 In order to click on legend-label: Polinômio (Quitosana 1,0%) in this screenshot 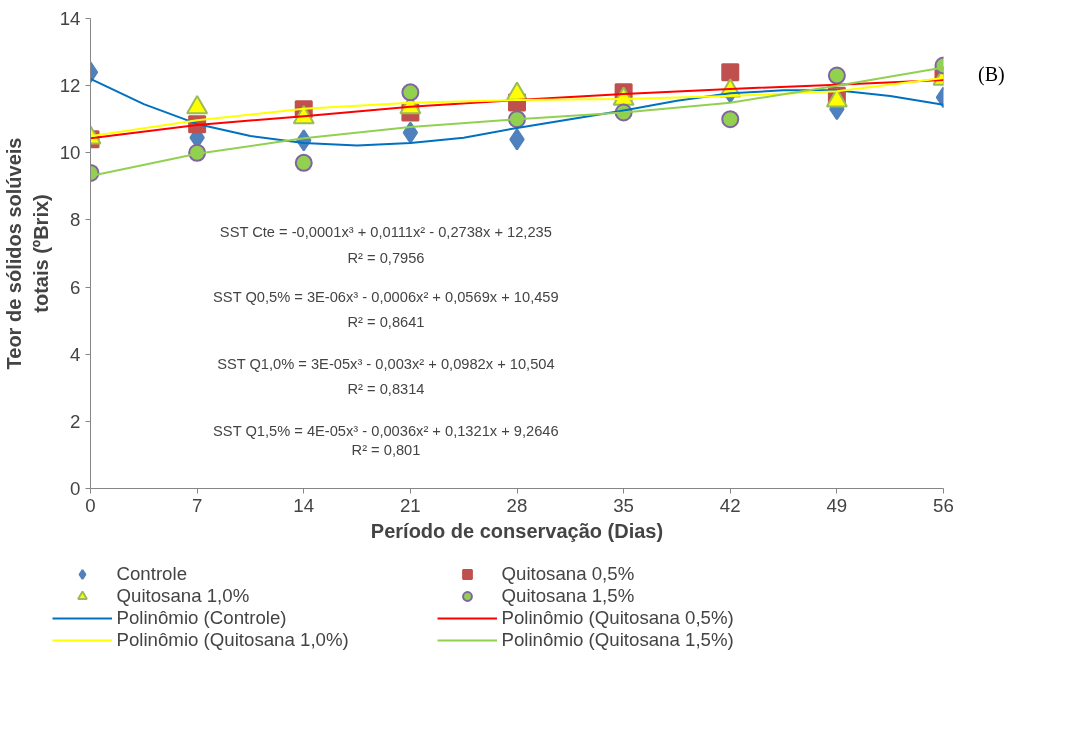, I will do `click(233, 639)`.